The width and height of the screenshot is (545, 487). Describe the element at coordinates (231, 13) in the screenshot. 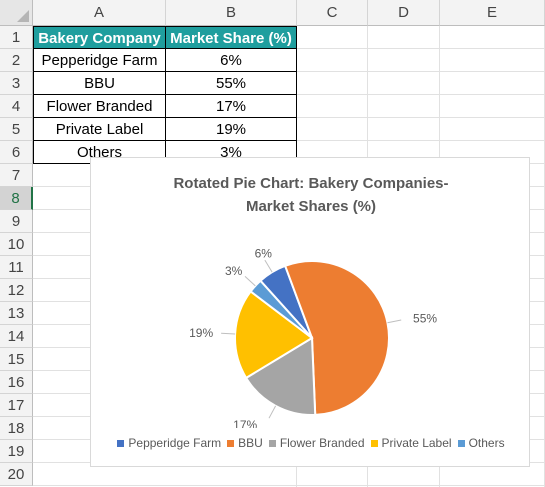

I see `column-header-b: B` at that location.